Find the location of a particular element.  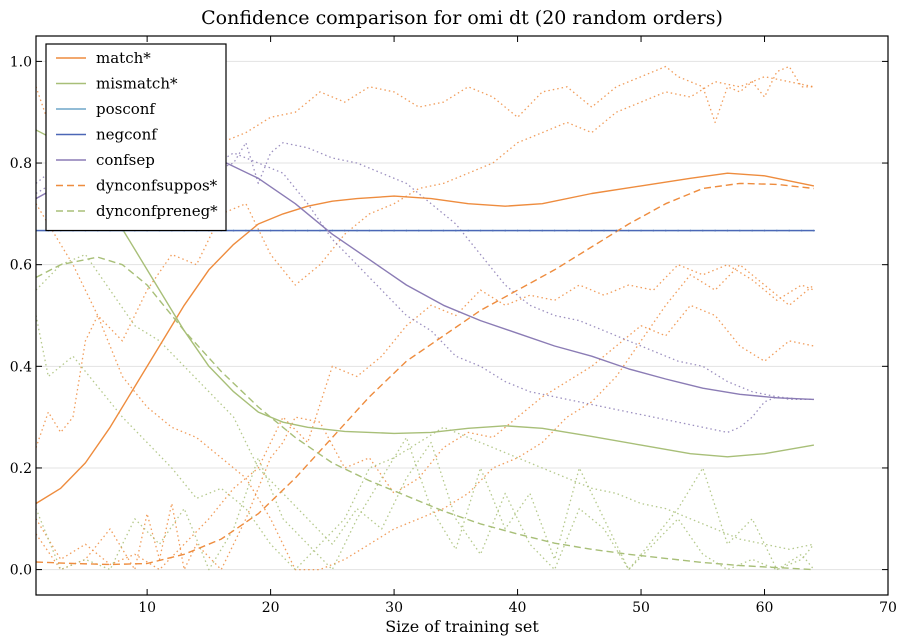

legend-label: dynconfsuppos* is located at coordinates (157, 186).